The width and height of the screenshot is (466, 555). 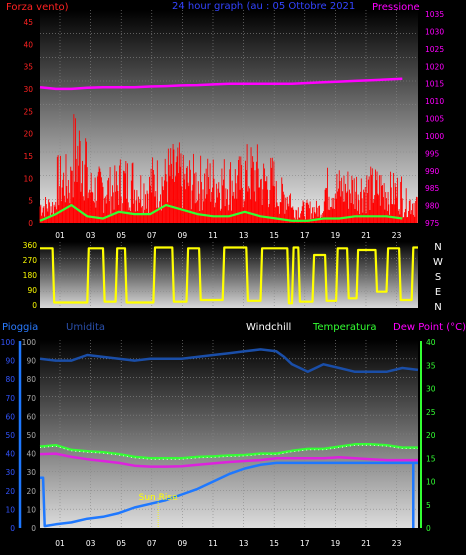 What do you see at coordinates (432, 171) in the screenshot?
I see `pressure-tick-label: 990` at bounding box center [432, 171].